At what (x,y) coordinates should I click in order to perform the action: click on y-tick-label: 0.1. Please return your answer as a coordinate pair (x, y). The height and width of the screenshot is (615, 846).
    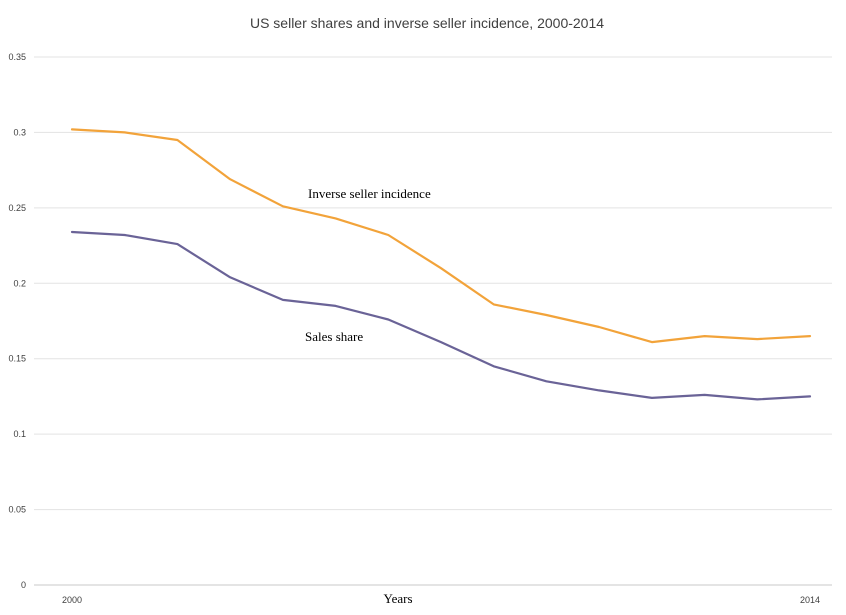
    Looking at the image, I should click on (19, 434).